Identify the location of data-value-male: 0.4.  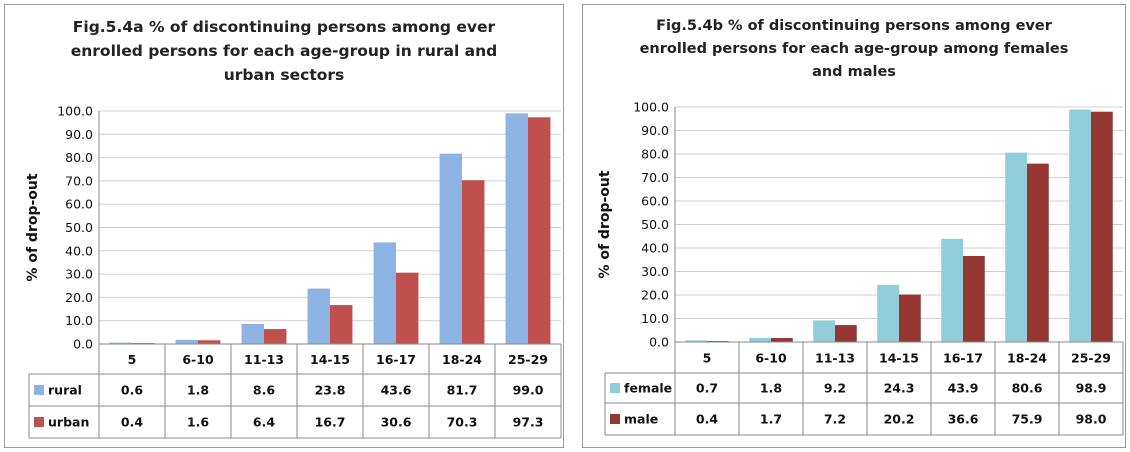
(707, 419).